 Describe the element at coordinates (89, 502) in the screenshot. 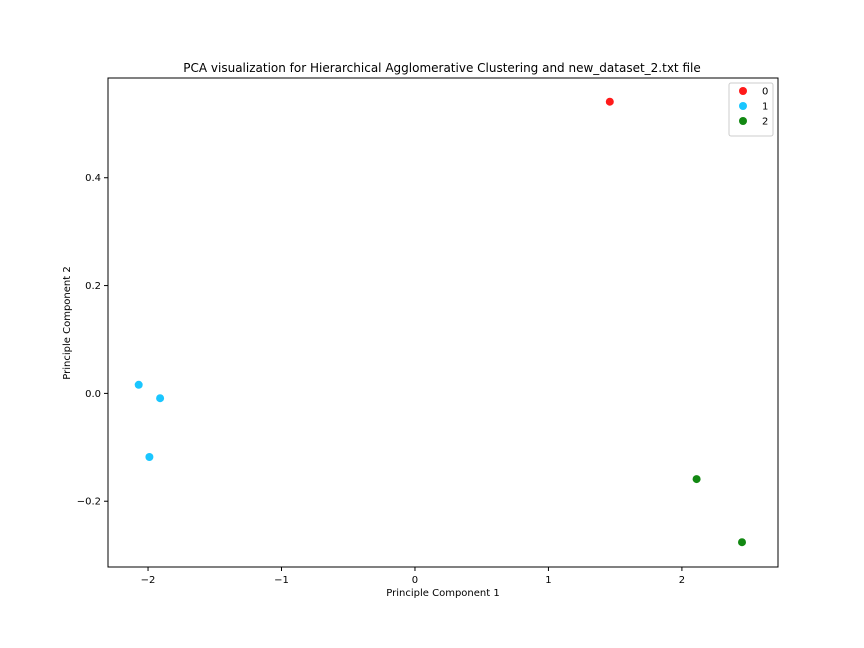

I see `y-tick-label: −0.2` at that location.